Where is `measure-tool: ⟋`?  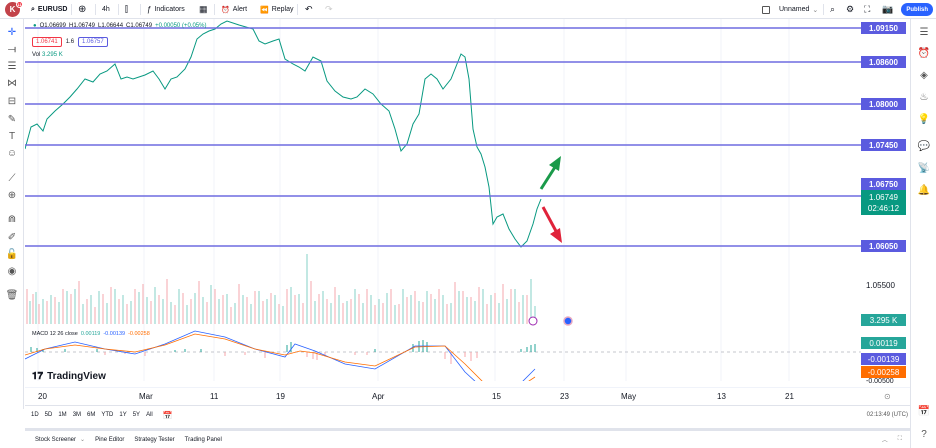 measure-tool: ⟋ is located at coordinates (12, 178).